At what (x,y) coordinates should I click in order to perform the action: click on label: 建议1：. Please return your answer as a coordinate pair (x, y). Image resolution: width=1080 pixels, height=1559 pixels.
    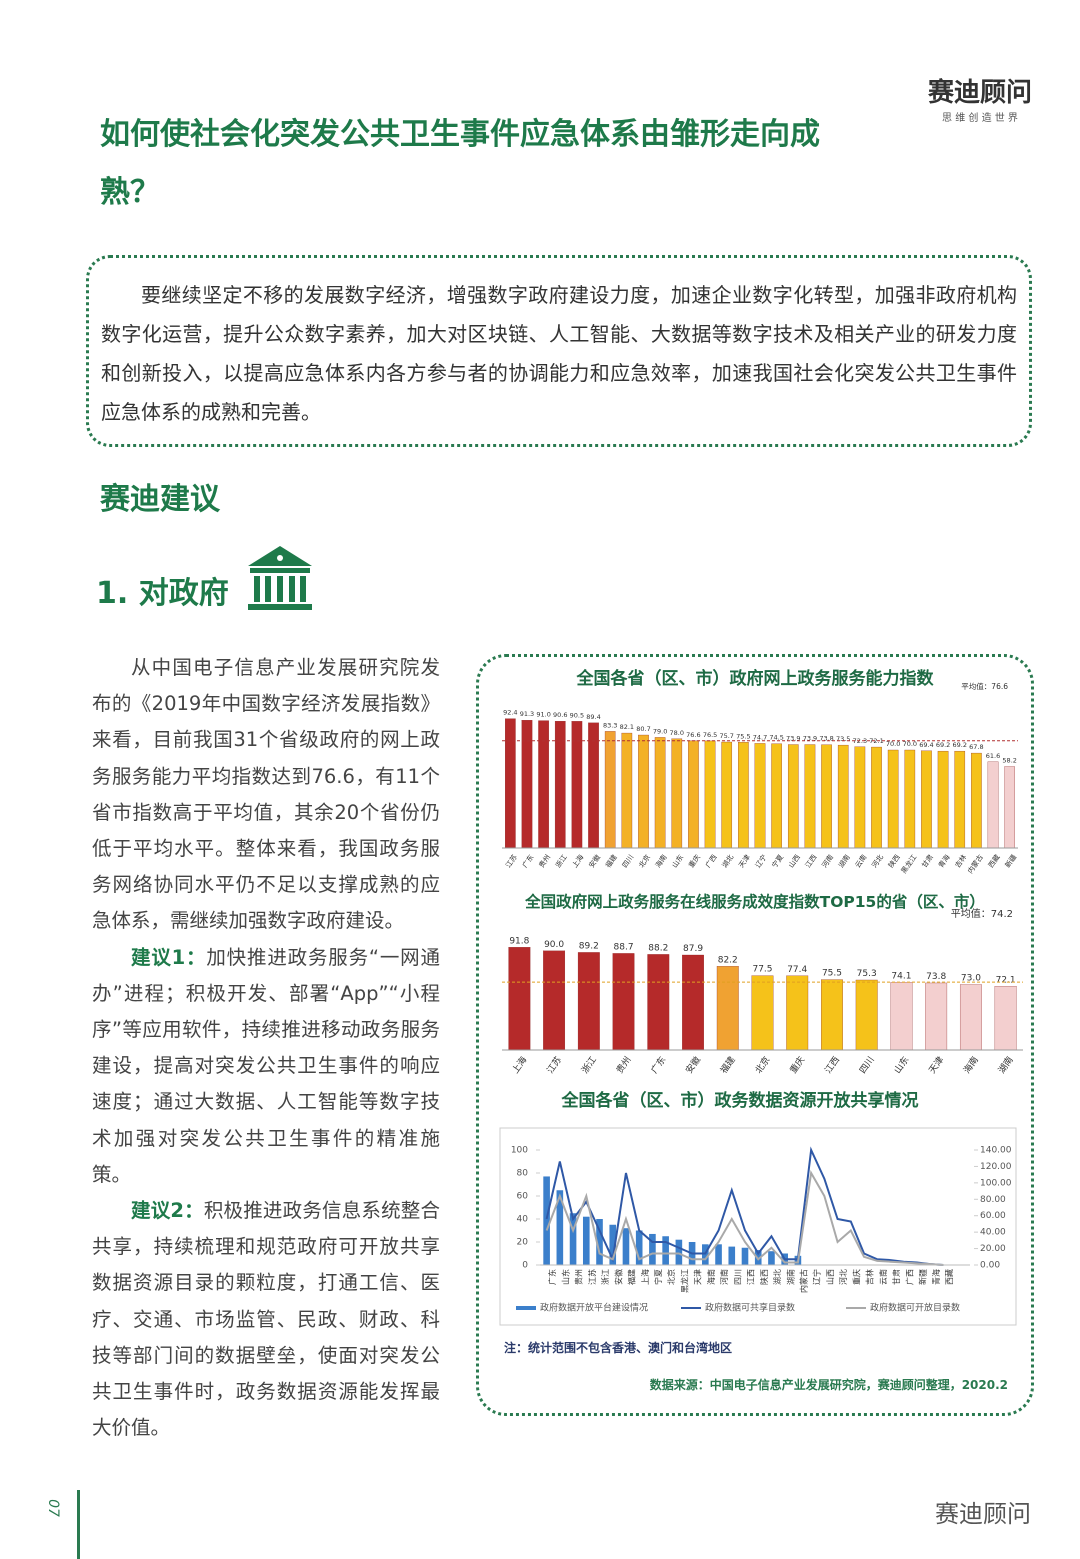
    Looking at the image, I should click on (169, 957).